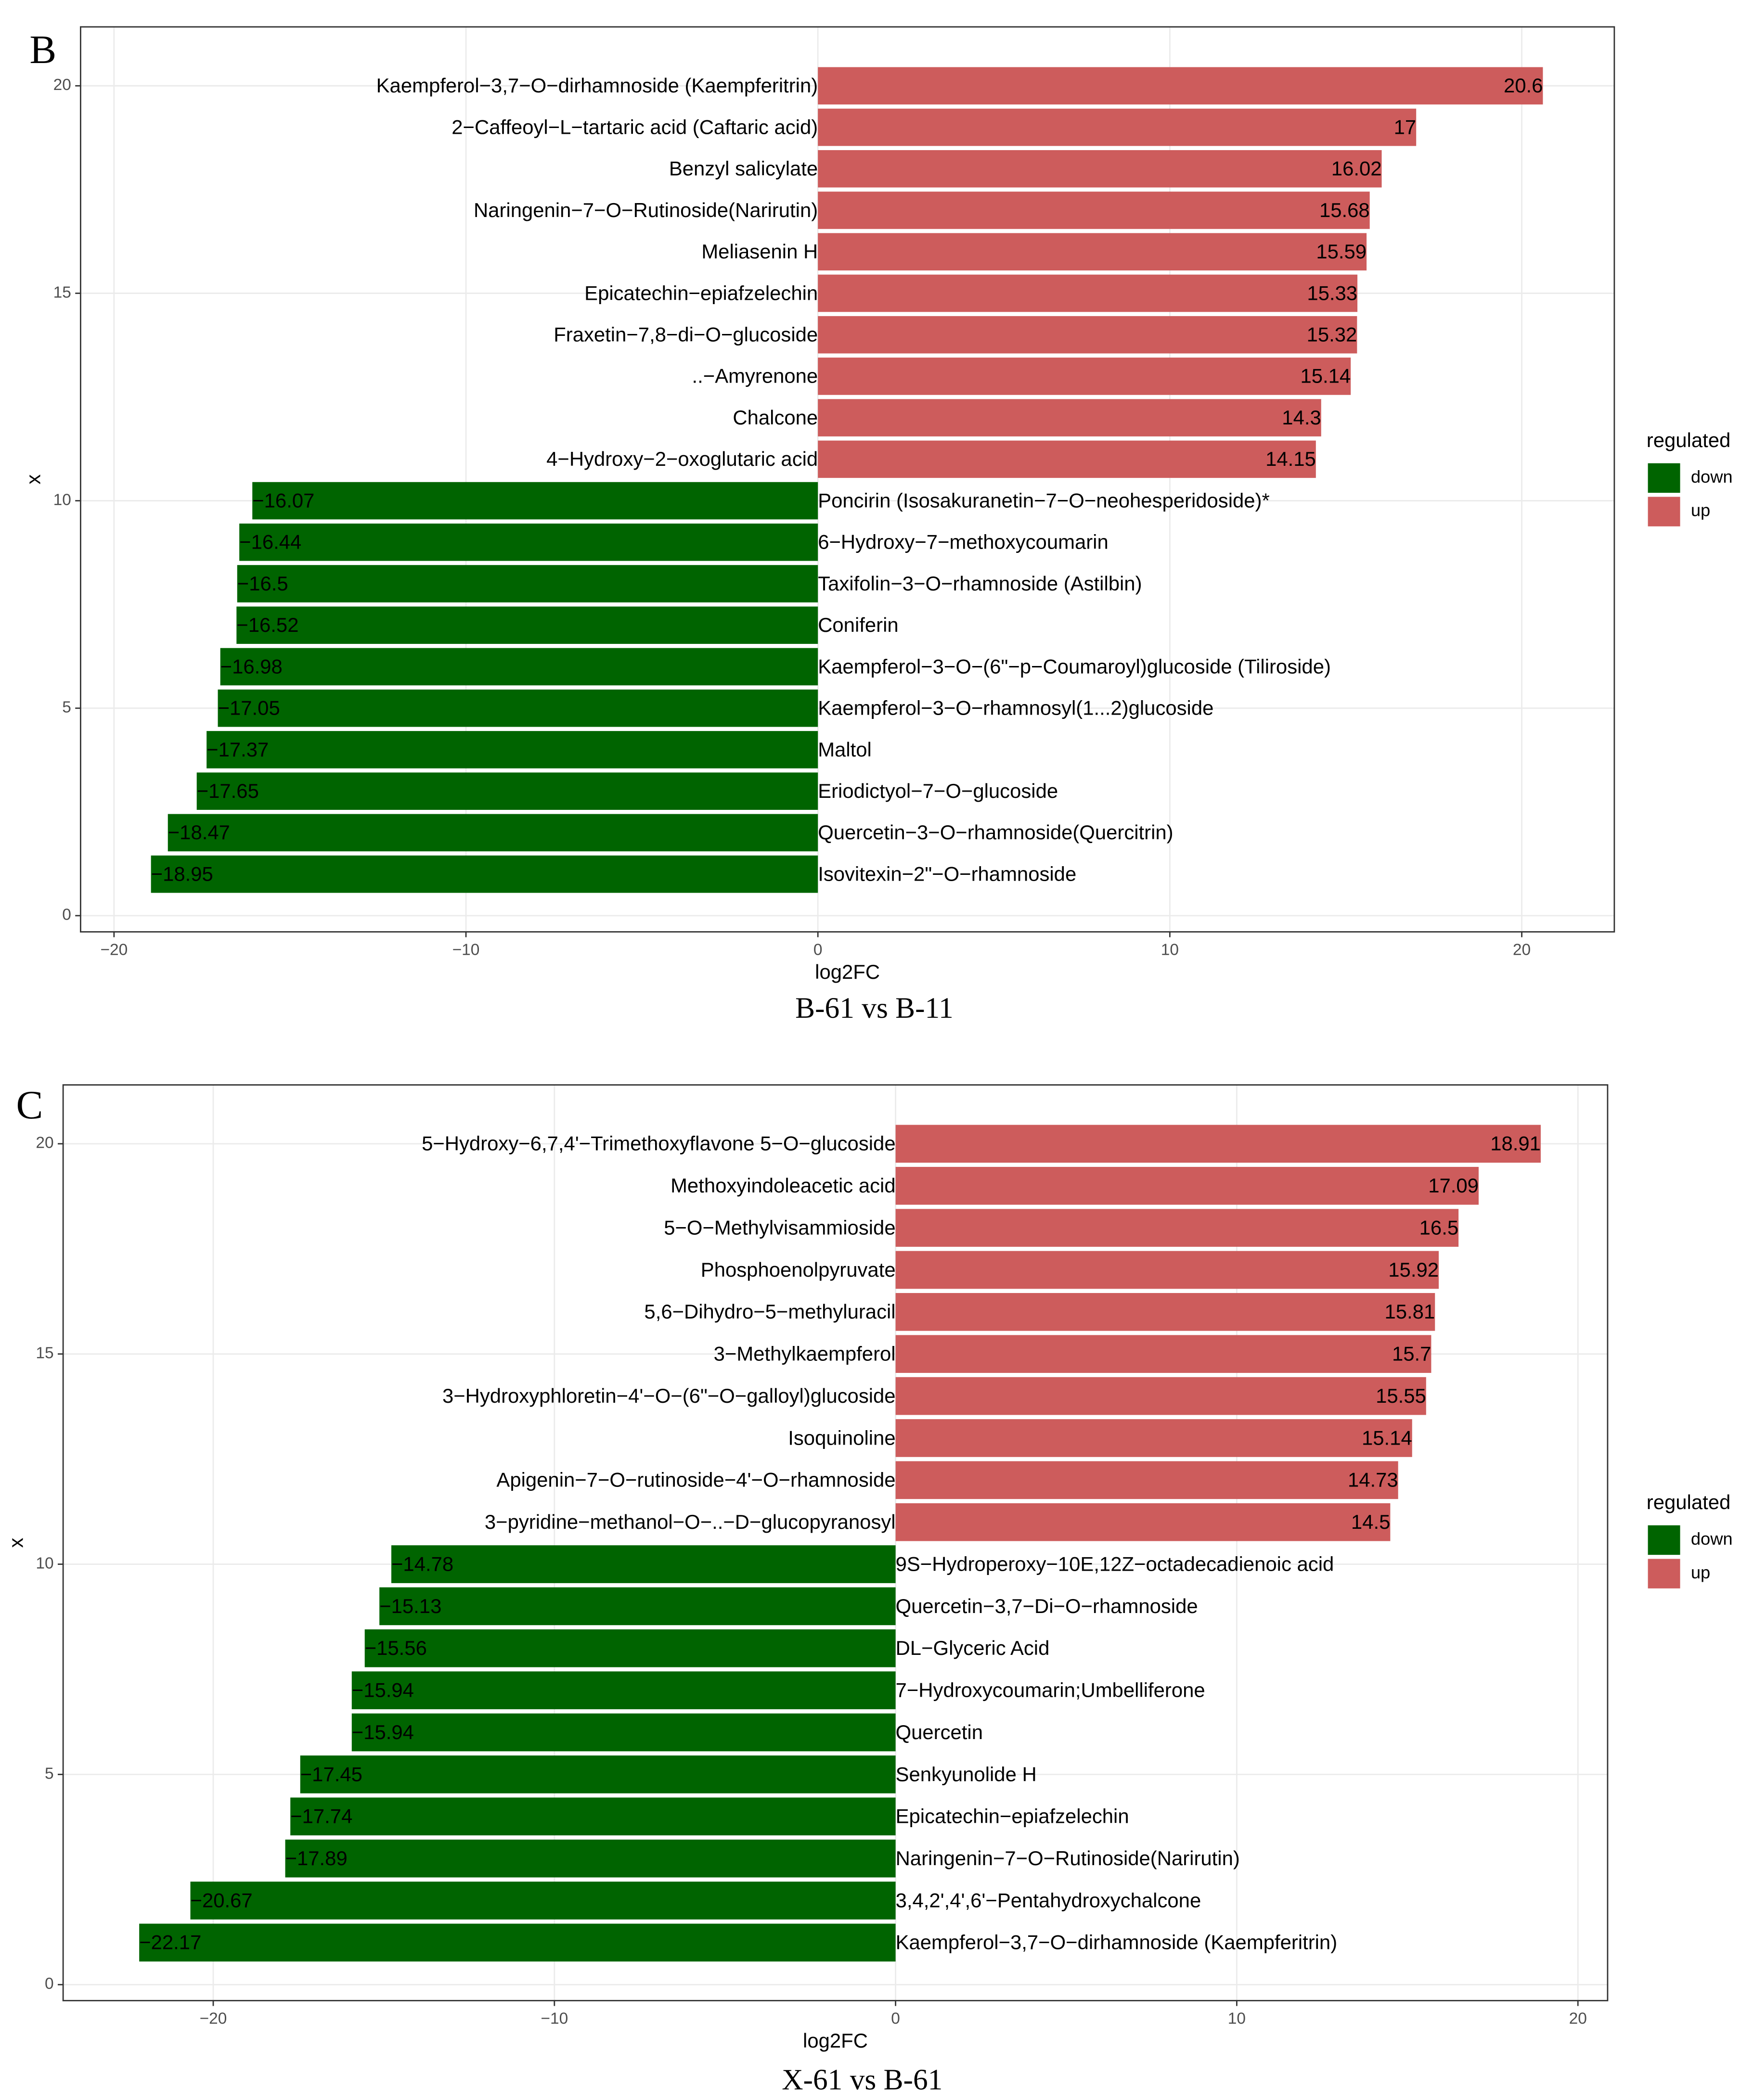 This screenshot has height=2100, width=1754. Describe the element at coordinates (237, 749) in the screenshot. I see `value-label: −17.37` at that location.